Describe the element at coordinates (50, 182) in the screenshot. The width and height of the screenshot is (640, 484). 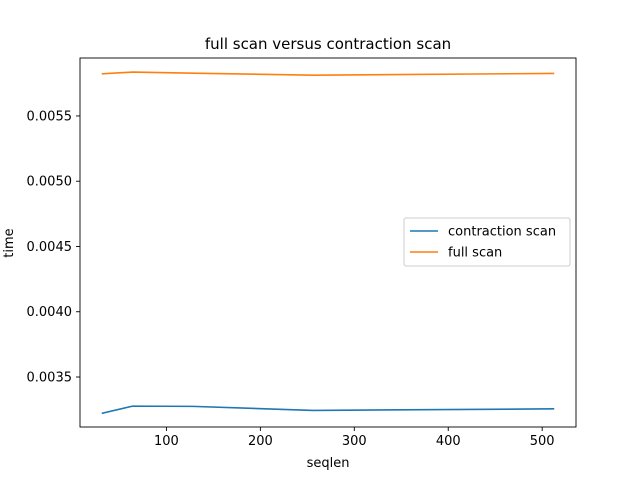
I see `y-tick-label: 0.0050` at that location.